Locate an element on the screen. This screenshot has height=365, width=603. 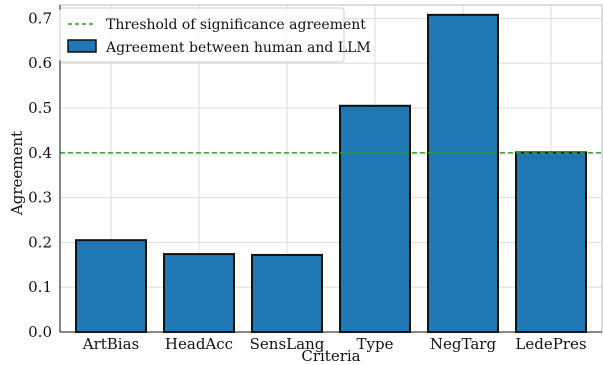
bar-senslang is located at coordinates (287, 293).